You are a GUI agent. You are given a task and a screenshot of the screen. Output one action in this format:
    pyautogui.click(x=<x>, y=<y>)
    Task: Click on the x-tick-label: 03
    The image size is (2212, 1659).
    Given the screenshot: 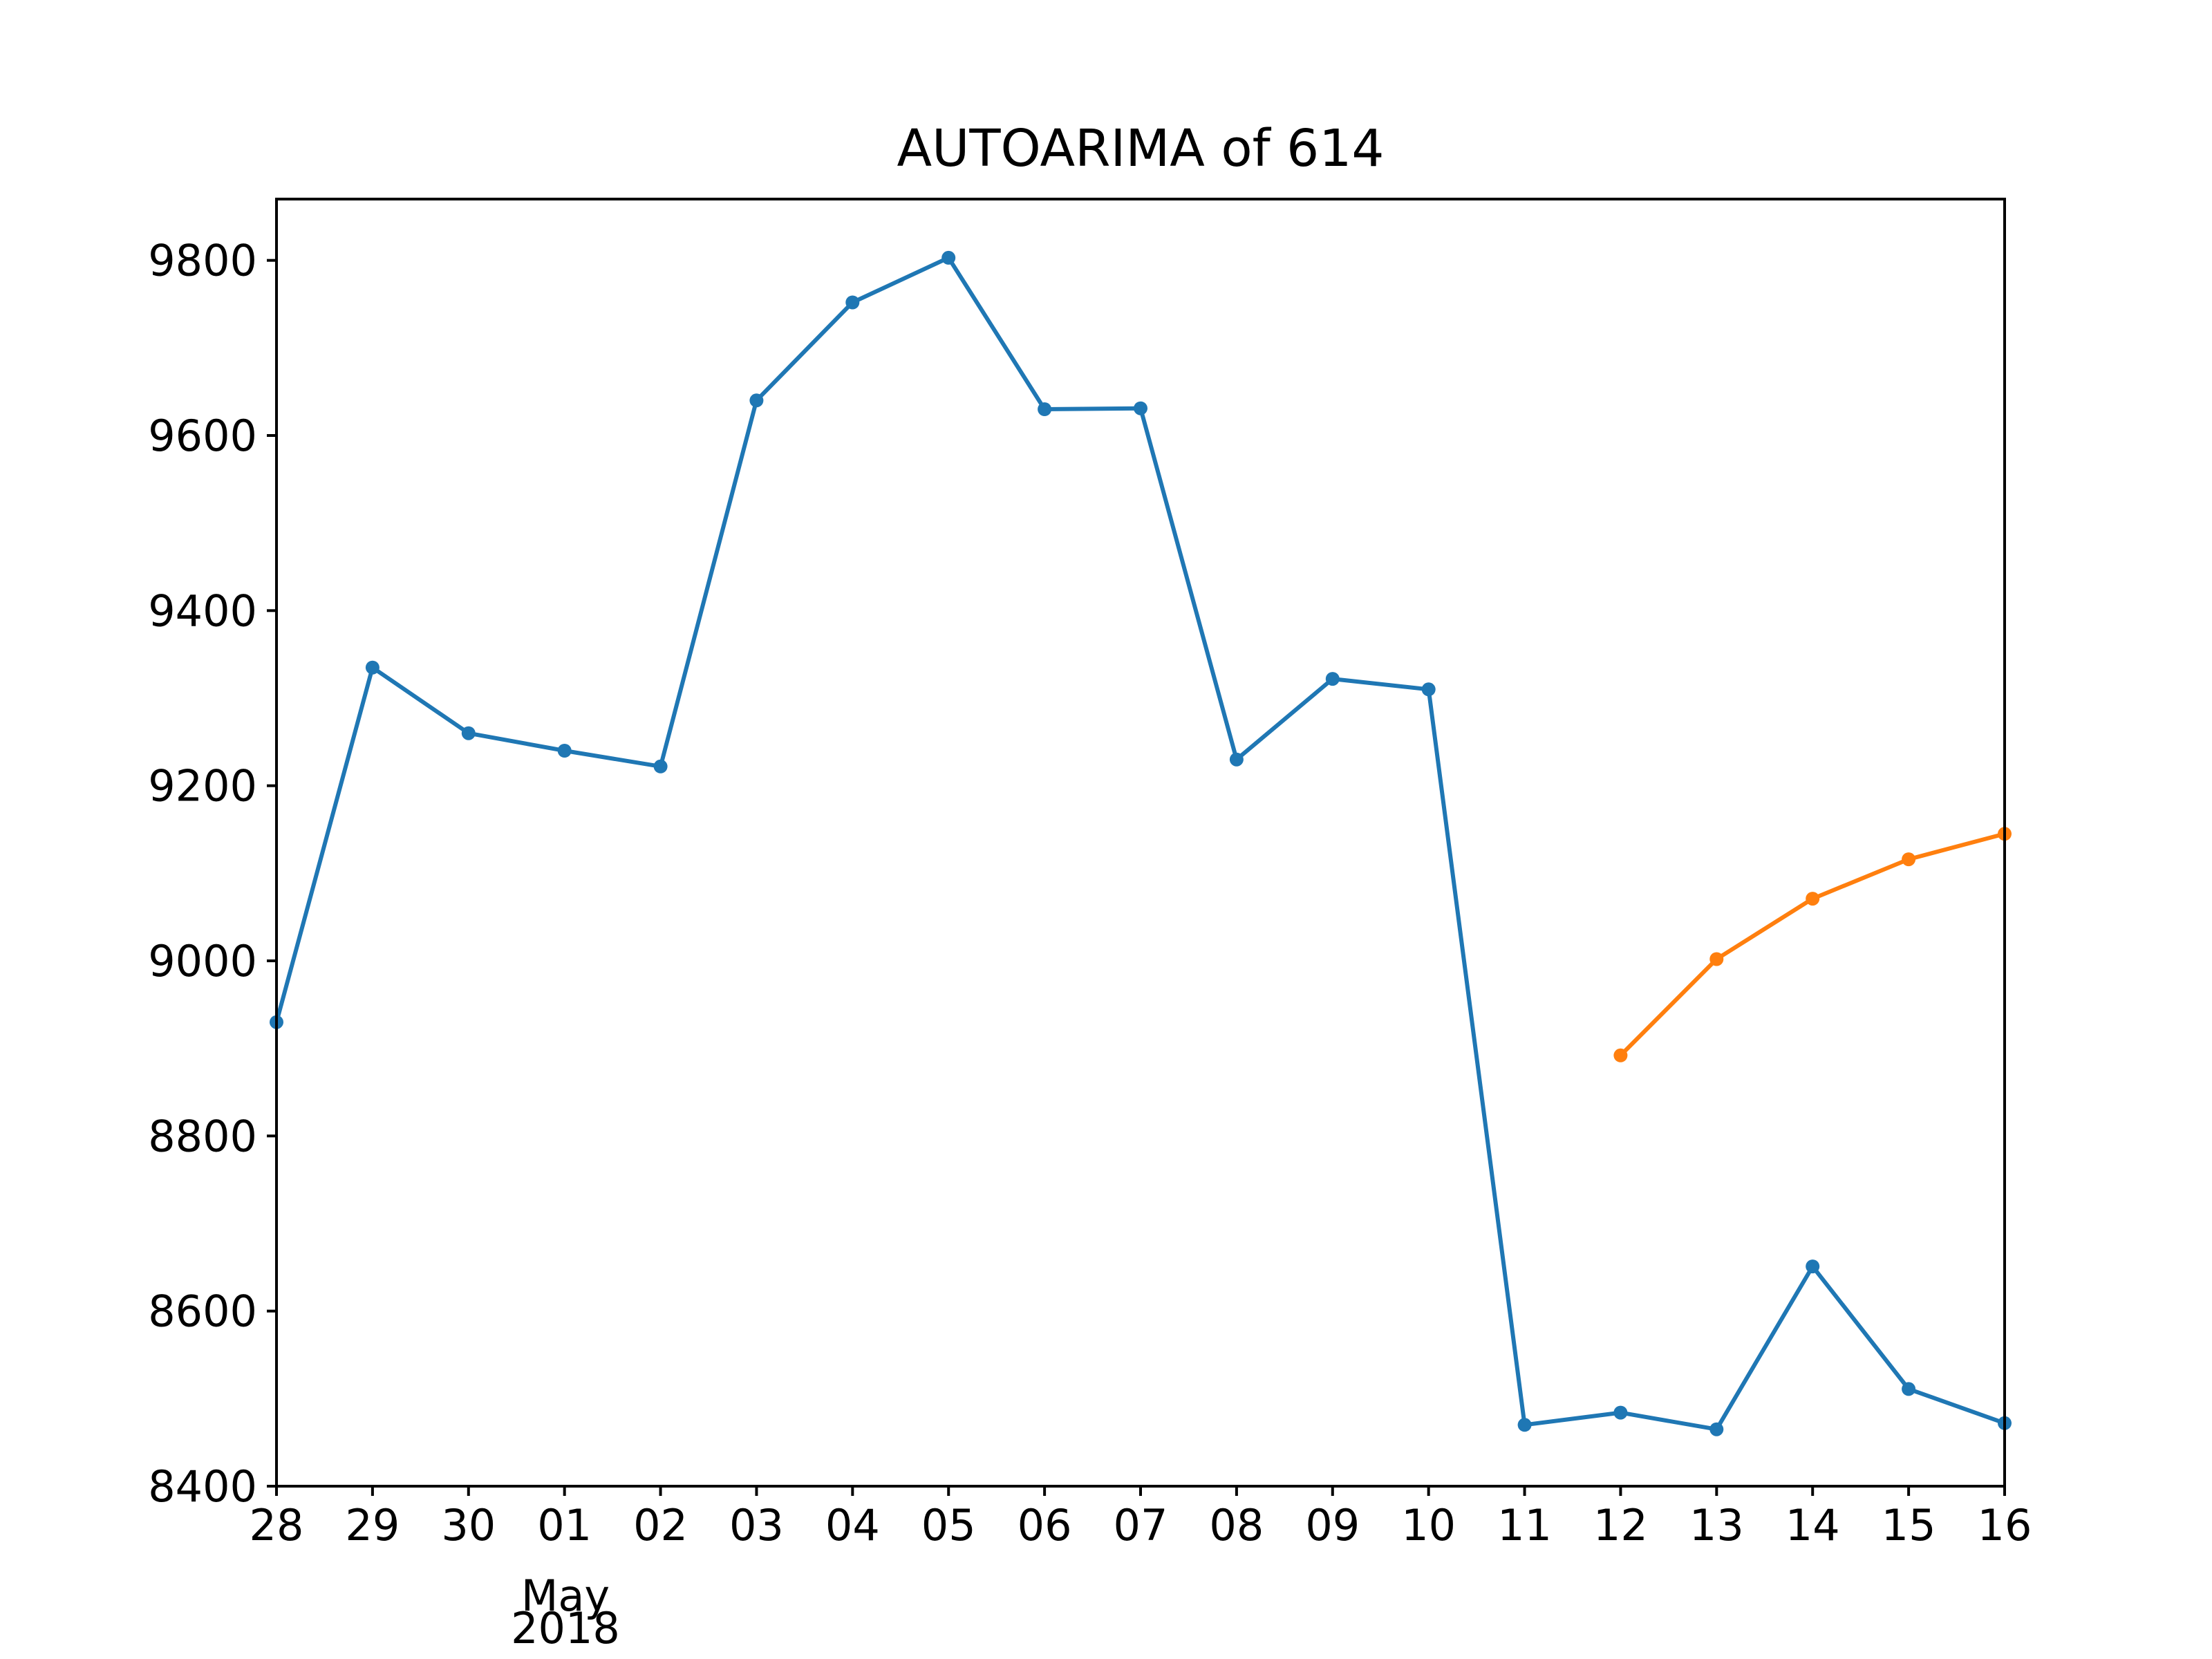 What is the action you would take?
    pyautogui.click(x=756, y=1525)
    